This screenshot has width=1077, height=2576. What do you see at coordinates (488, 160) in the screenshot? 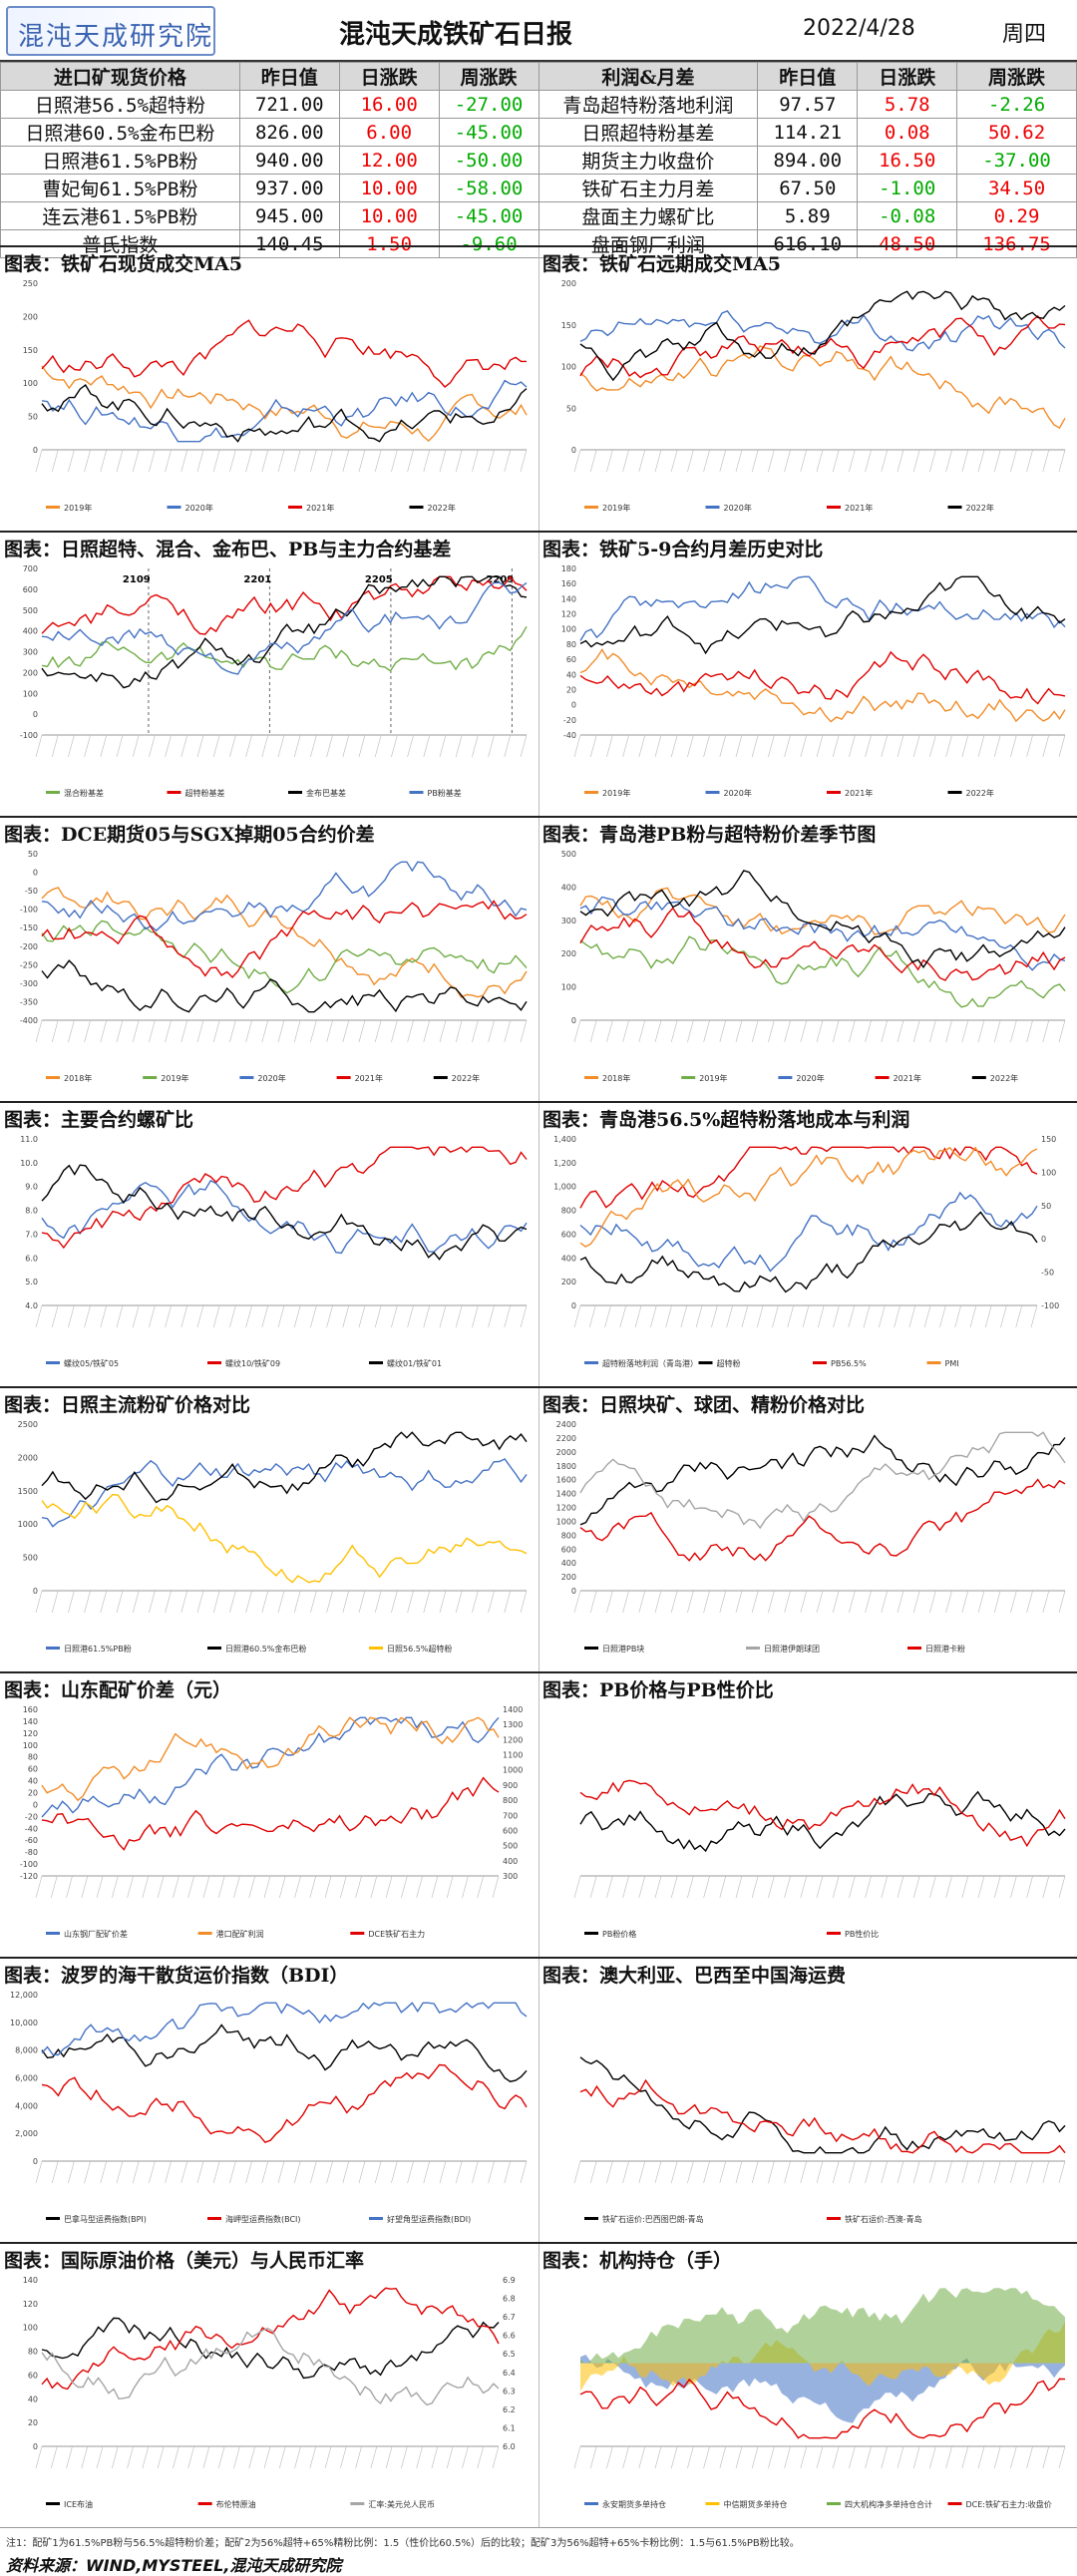
I see `table-cell: -50.00` at bounding box center [488, 160].